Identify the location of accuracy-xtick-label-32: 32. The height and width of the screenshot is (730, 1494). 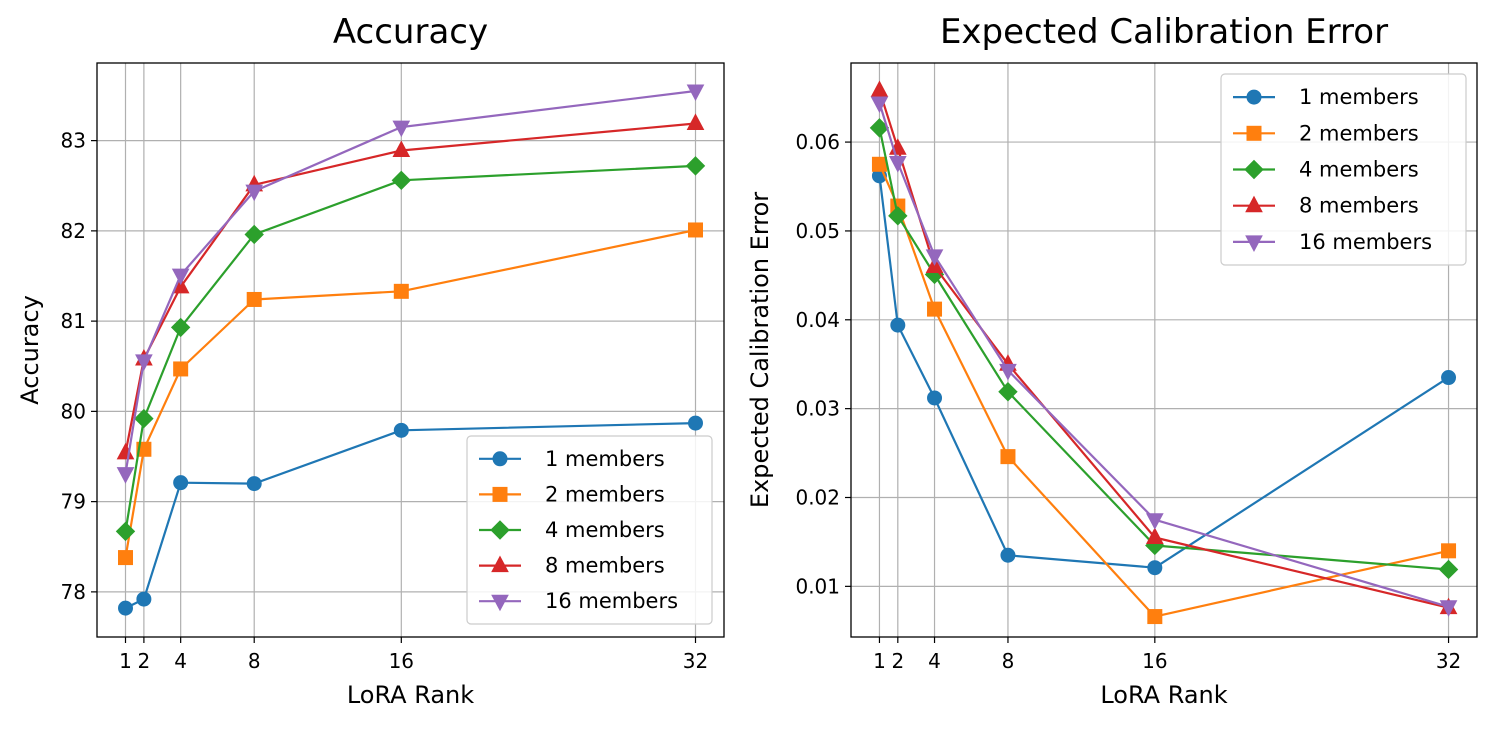
(695, 661).